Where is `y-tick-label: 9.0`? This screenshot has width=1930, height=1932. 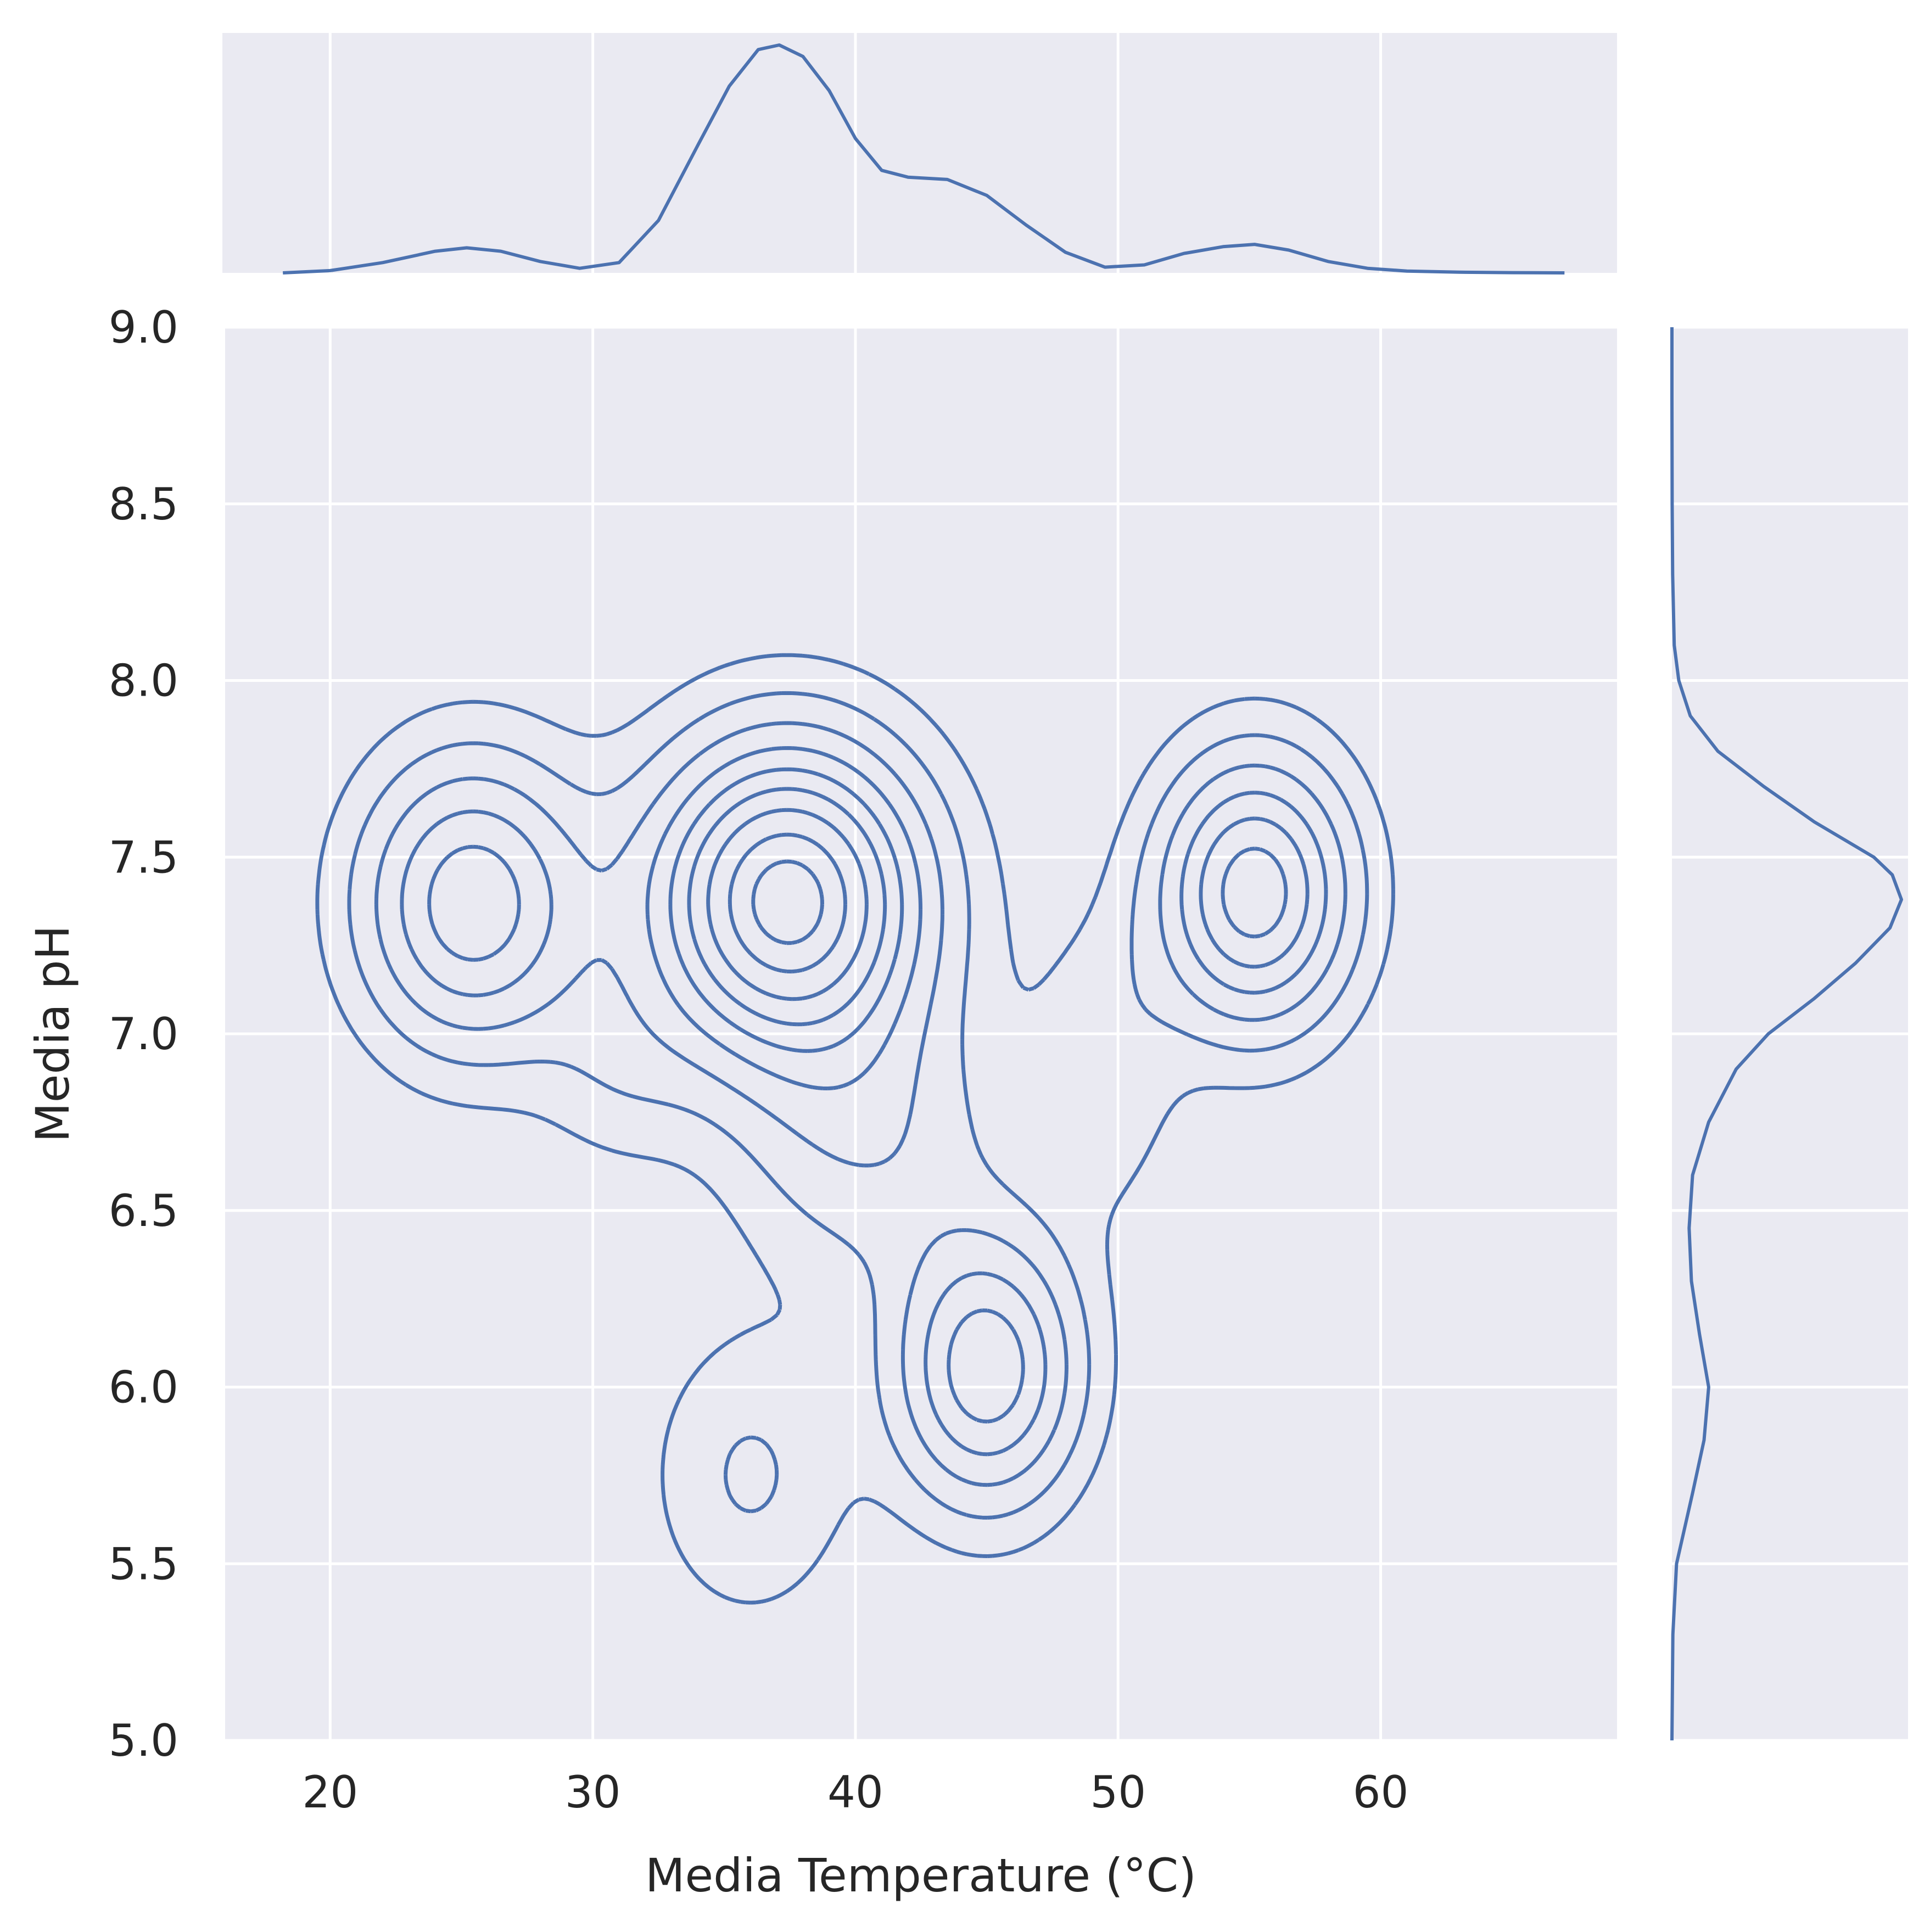
y-tick-label: 9.0 is located at coordinates (143, 327).